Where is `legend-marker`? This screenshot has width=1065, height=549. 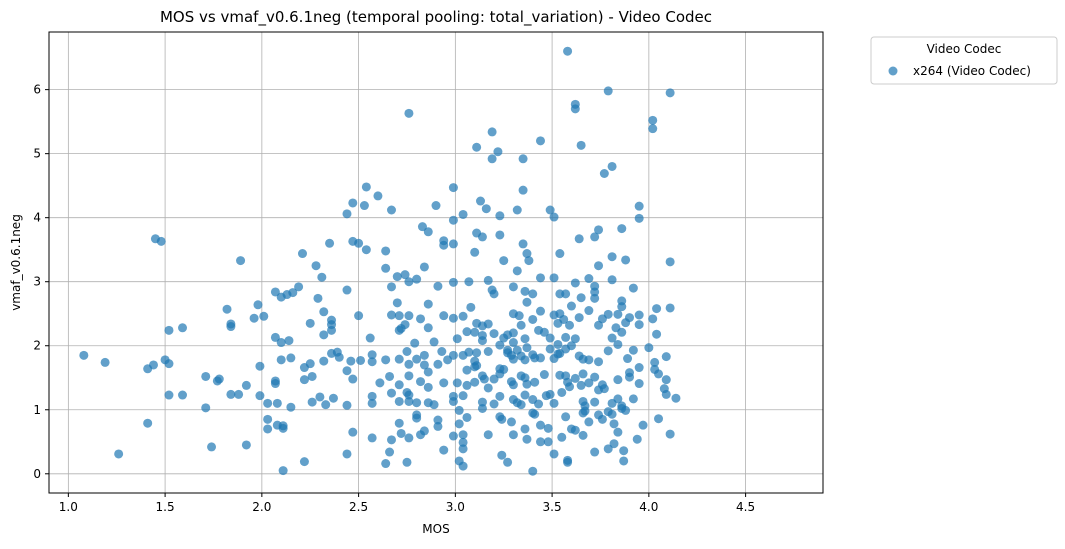 legend-marker is located at coordinates (893, 71).